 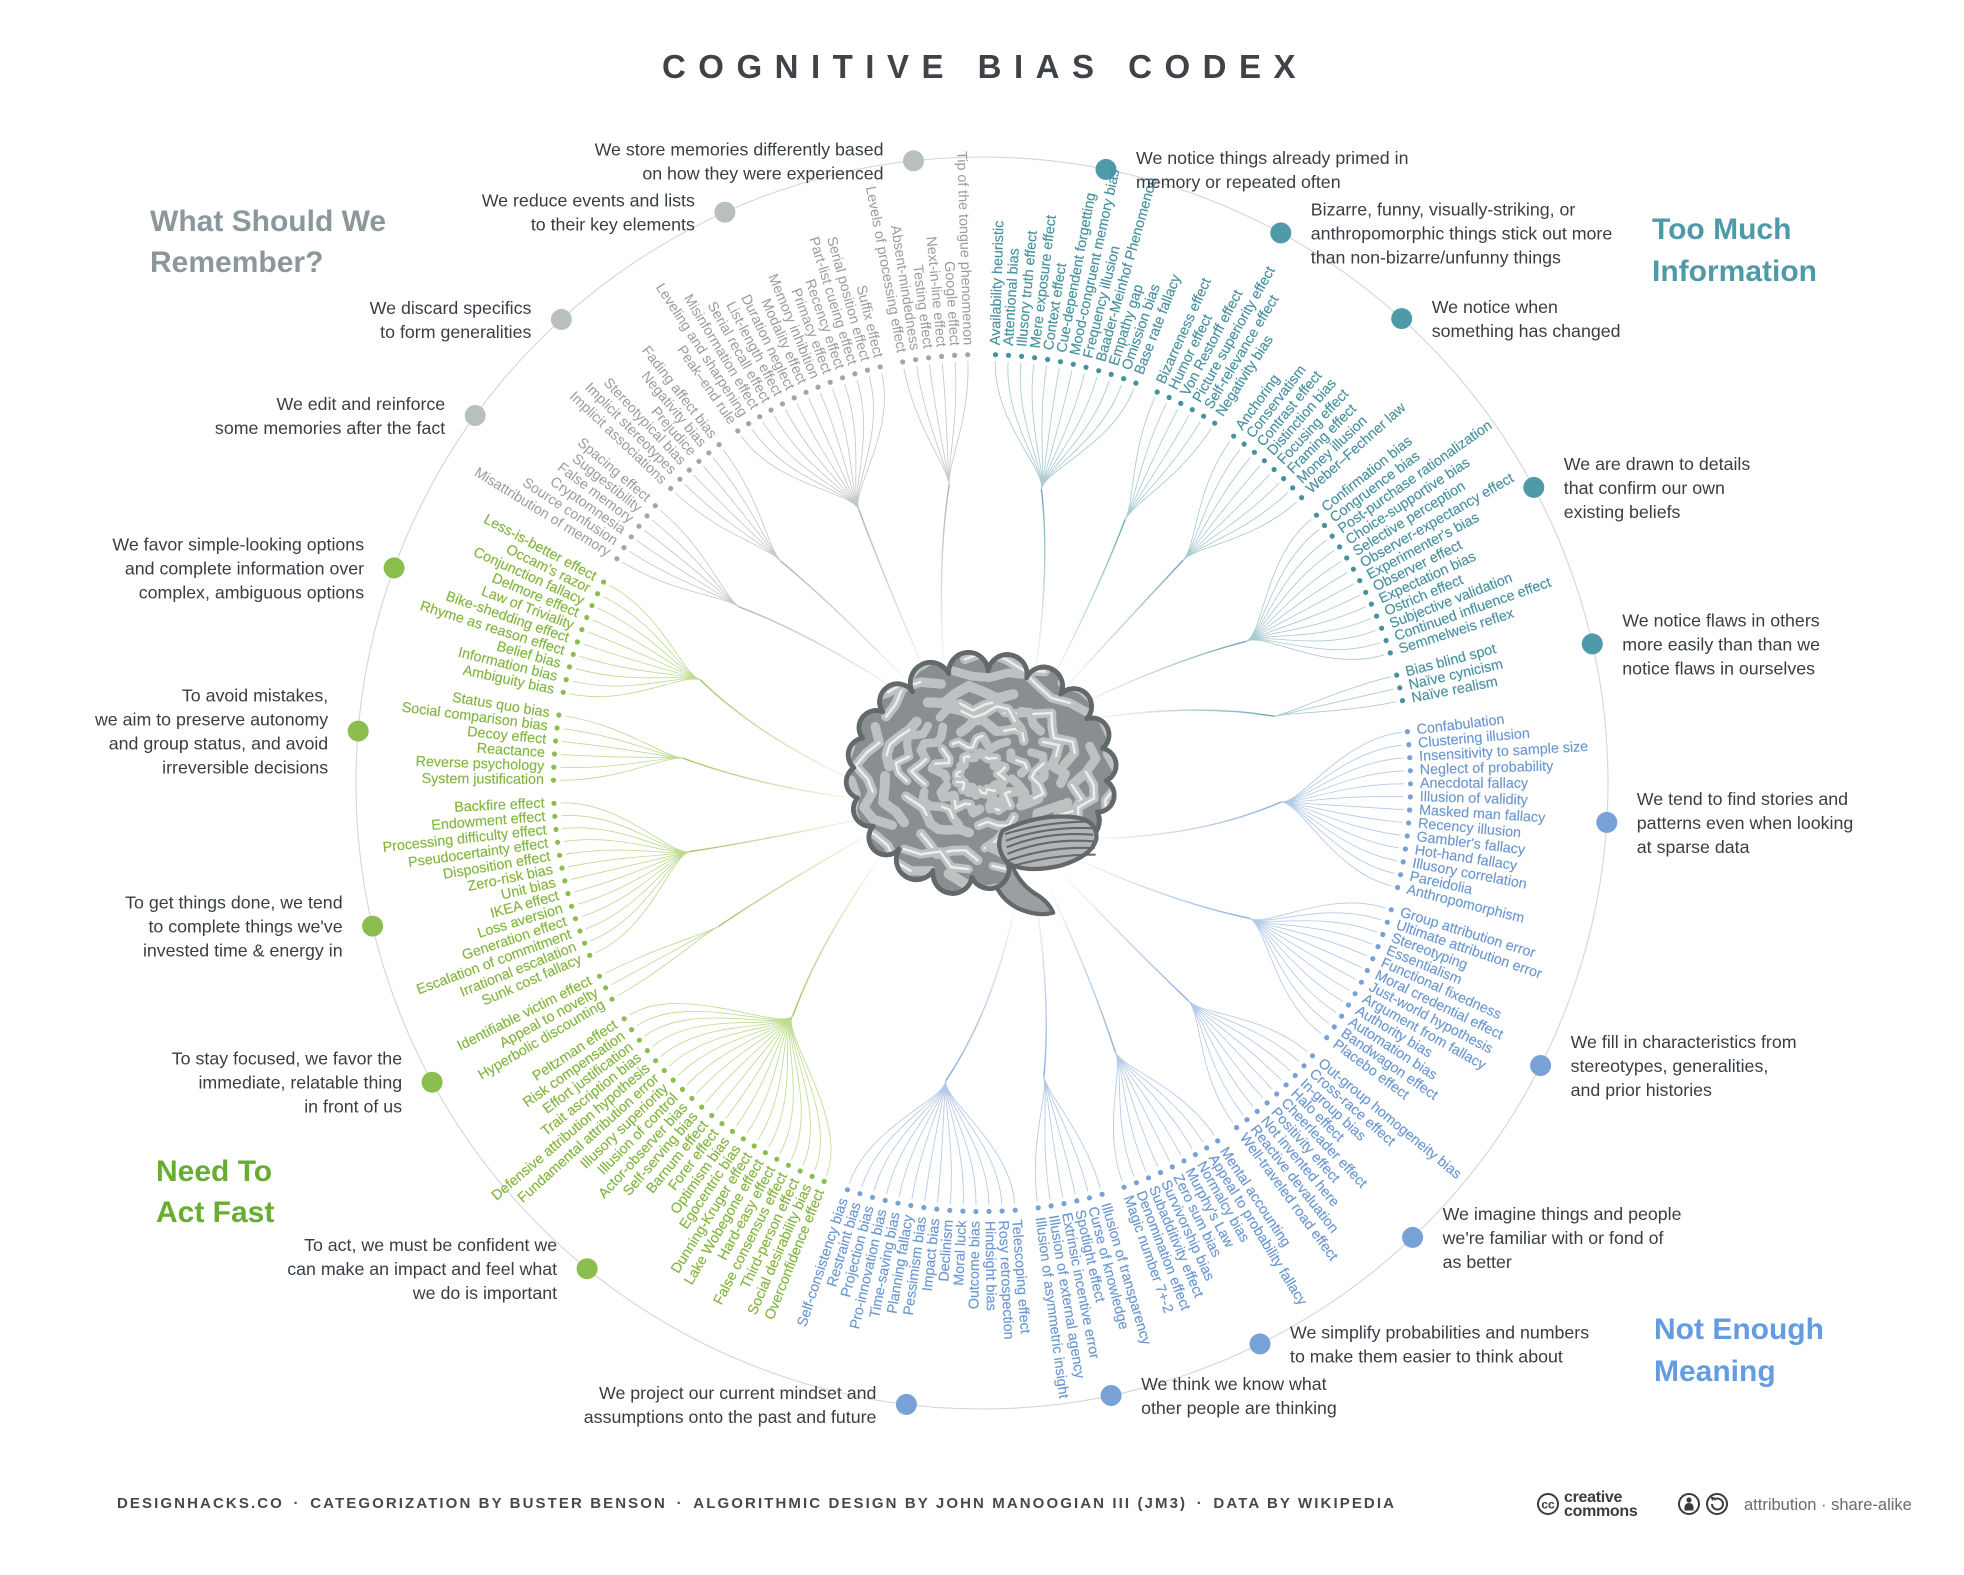 I want to click on svg-text: in front of us, so click(x=353, y=1107).